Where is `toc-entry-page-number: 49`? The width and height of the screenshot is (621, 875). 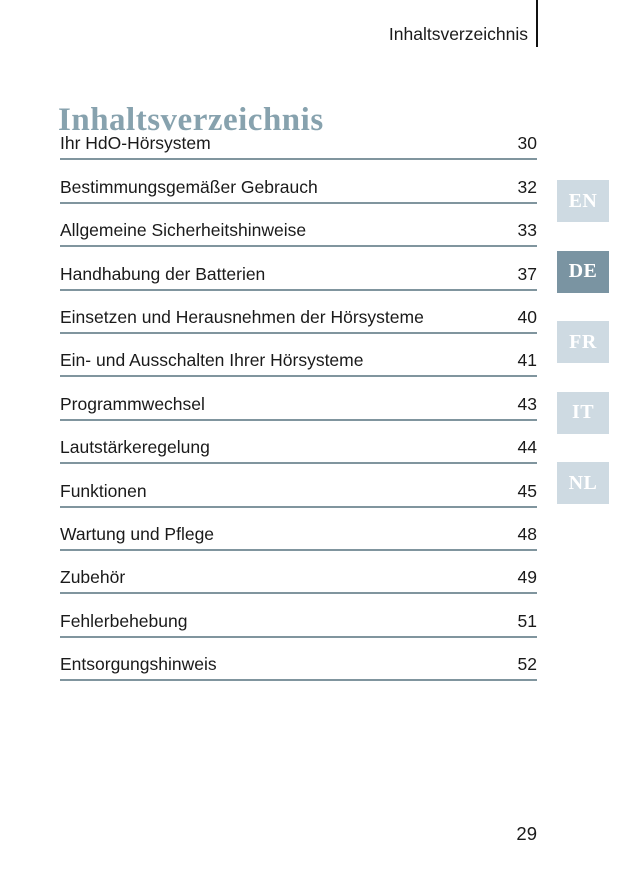 toc-entry-page-number: 49 is located at coordinates (527, 577).